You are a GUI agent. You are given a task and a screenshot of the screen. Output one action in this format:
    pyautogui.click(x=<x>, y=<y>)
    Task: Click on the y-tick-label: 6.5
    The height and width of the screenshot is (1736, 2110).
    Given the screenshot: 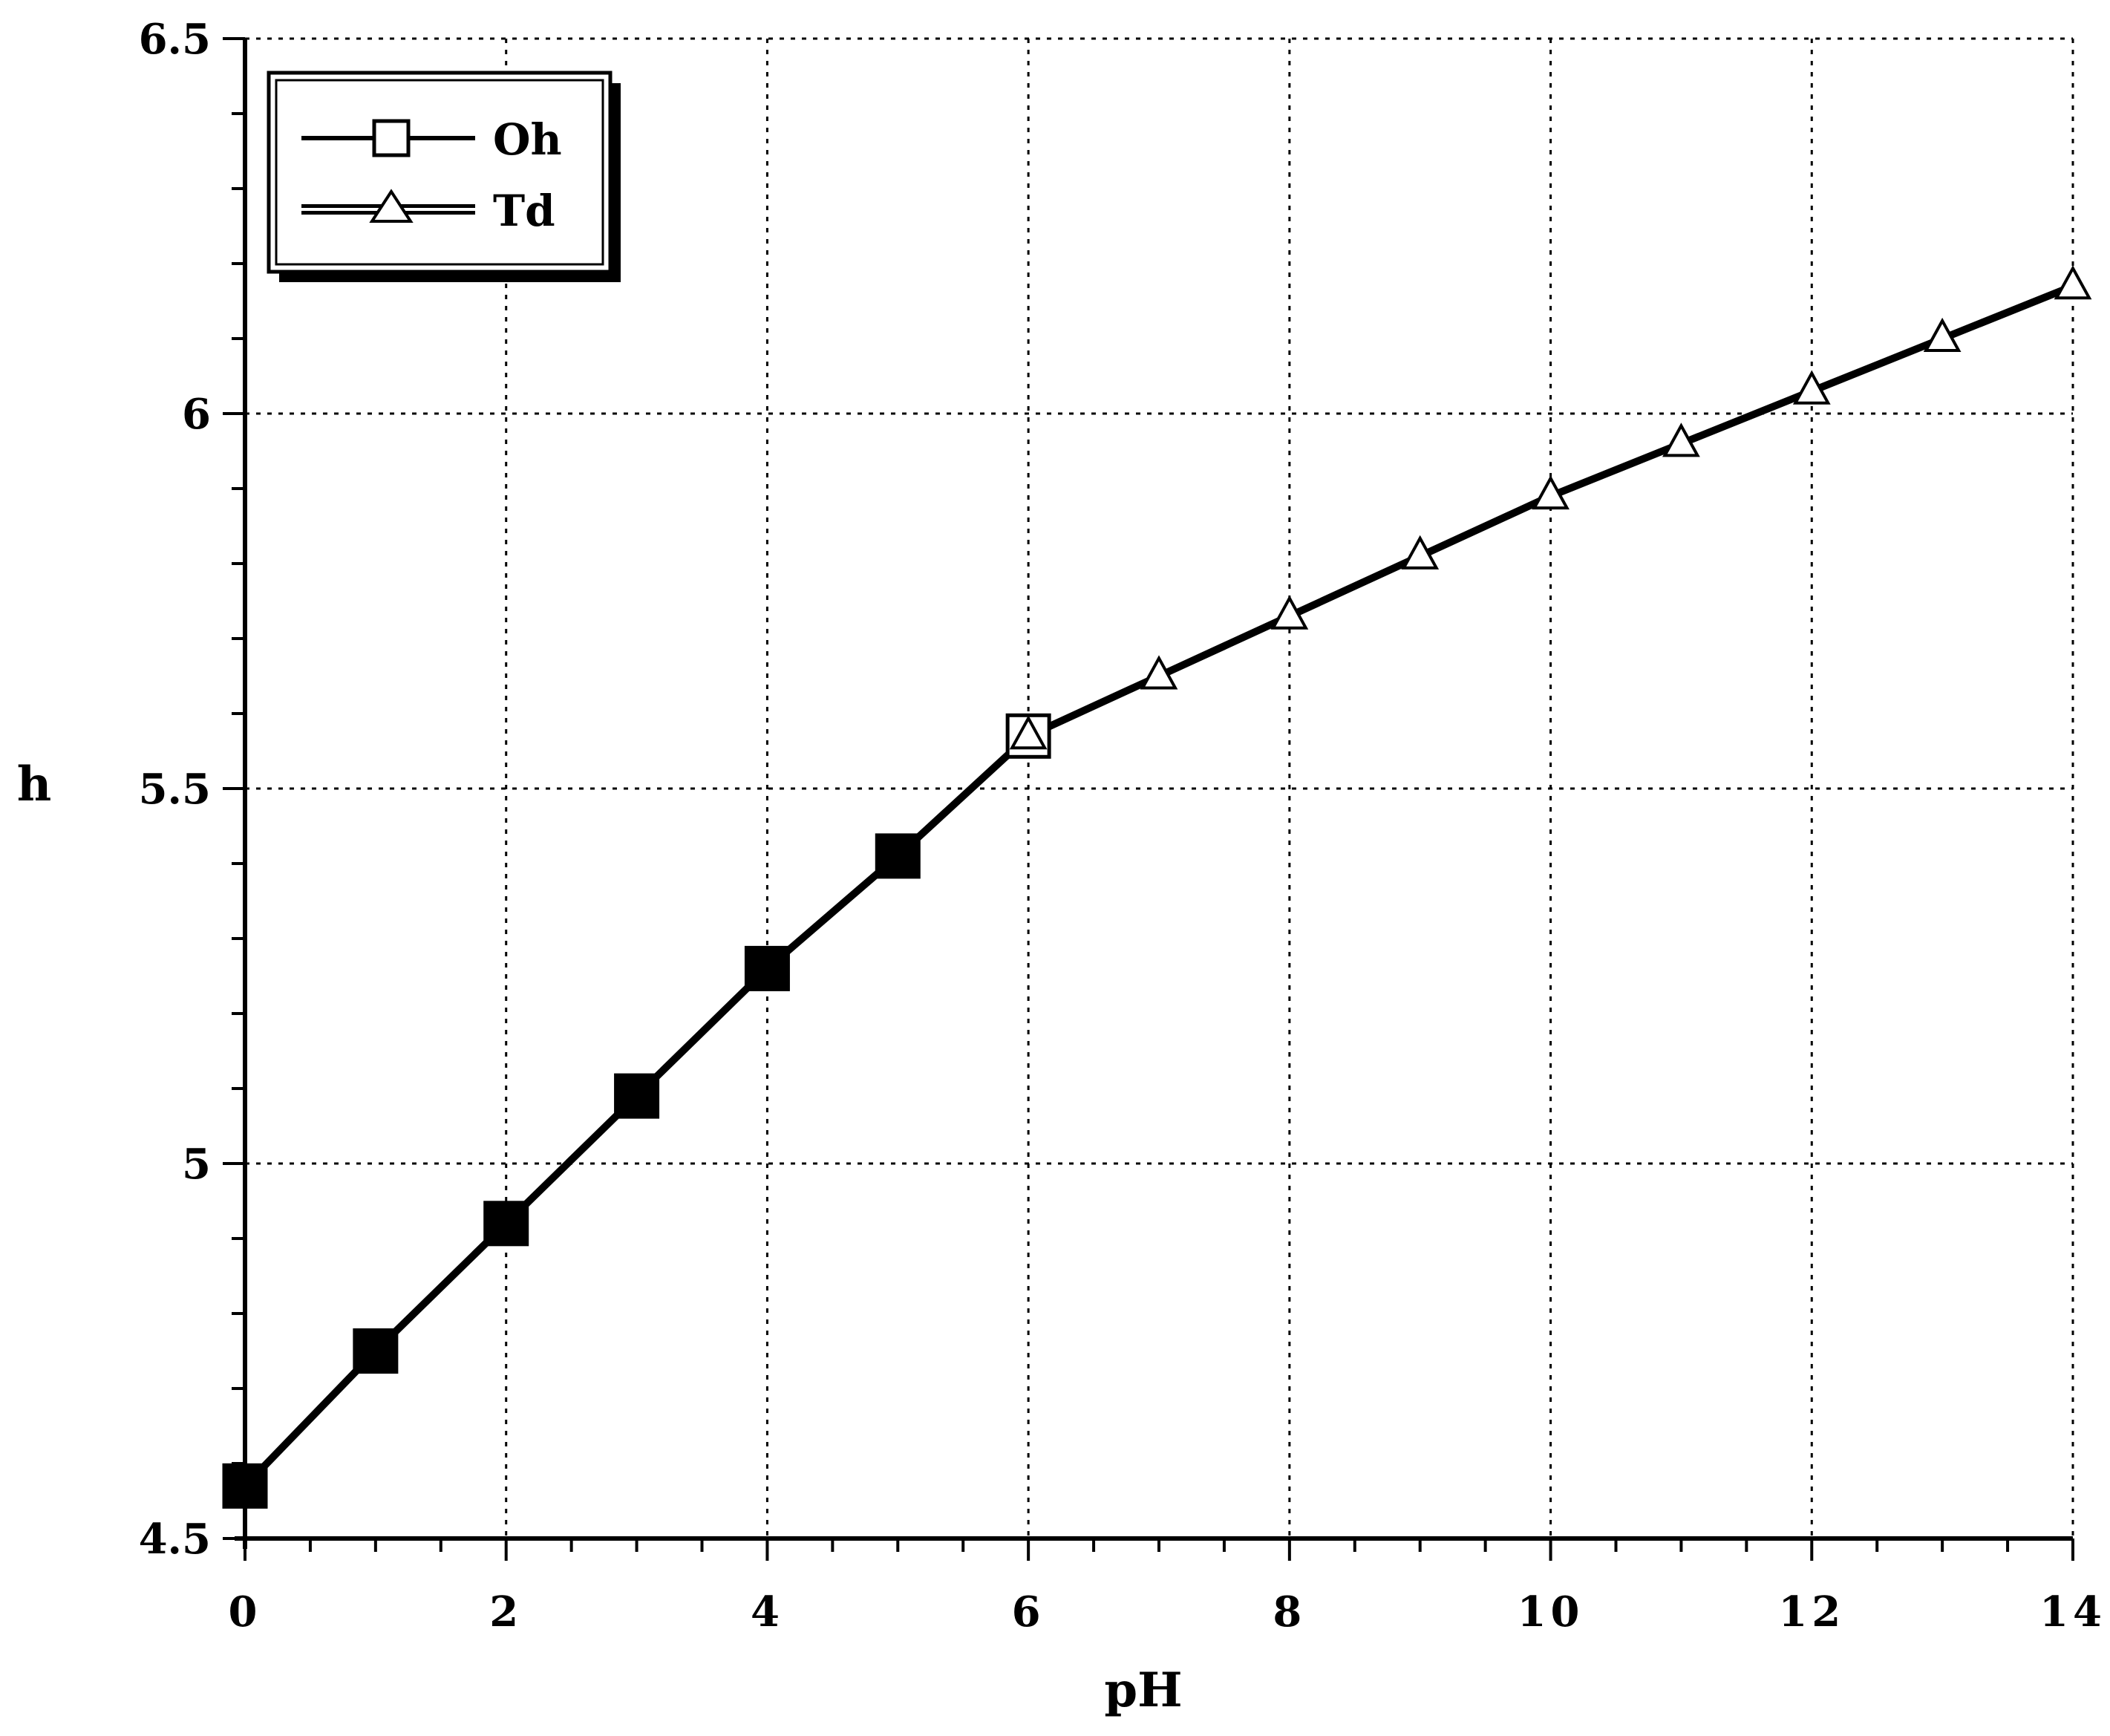 What is the action you would take?
    pyautogui.click(x=175, y=39)
    